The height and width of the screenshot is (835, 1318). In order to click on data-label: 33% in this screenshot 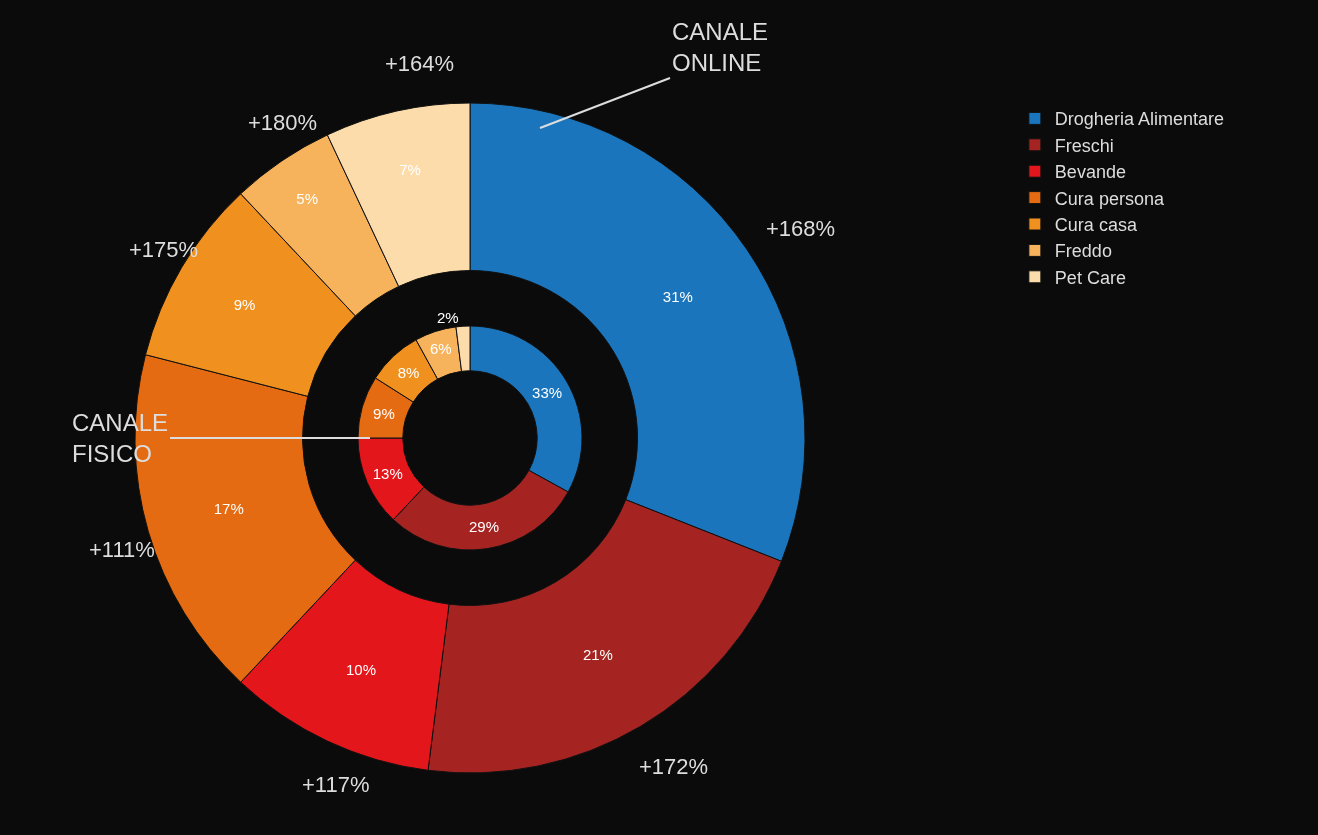, I will do `click(547, 392)`.